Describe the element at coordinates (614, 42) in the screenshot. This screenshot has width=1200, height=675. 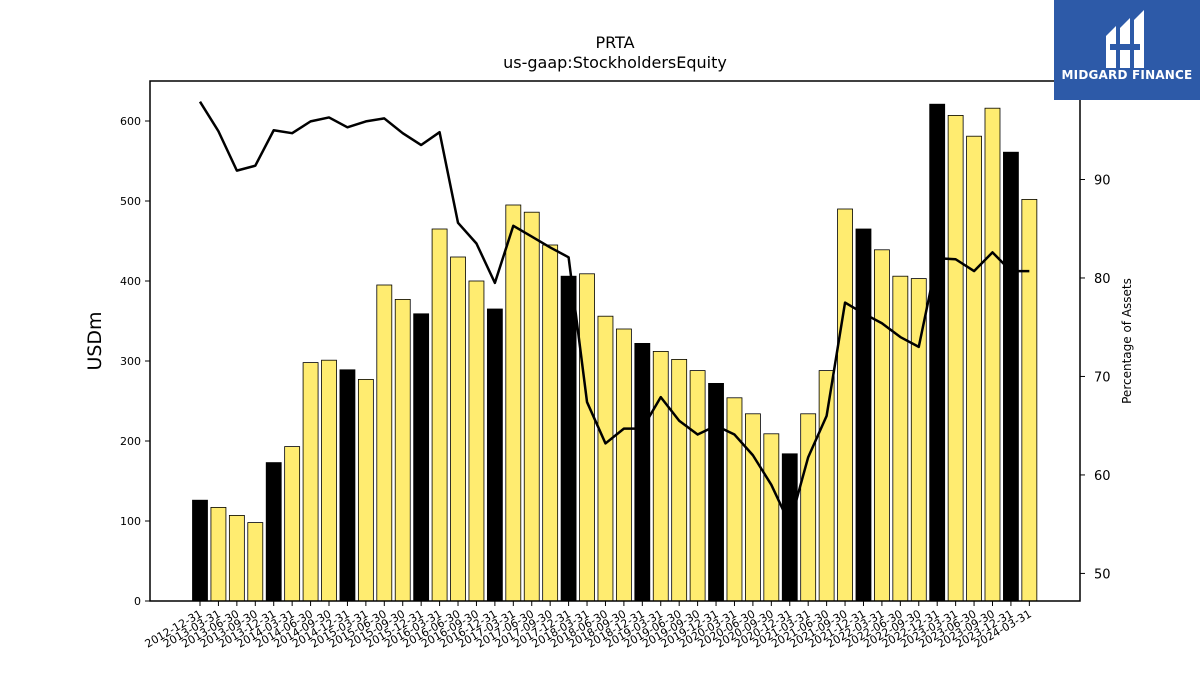
I see `chart-title: PRTA` at that location.